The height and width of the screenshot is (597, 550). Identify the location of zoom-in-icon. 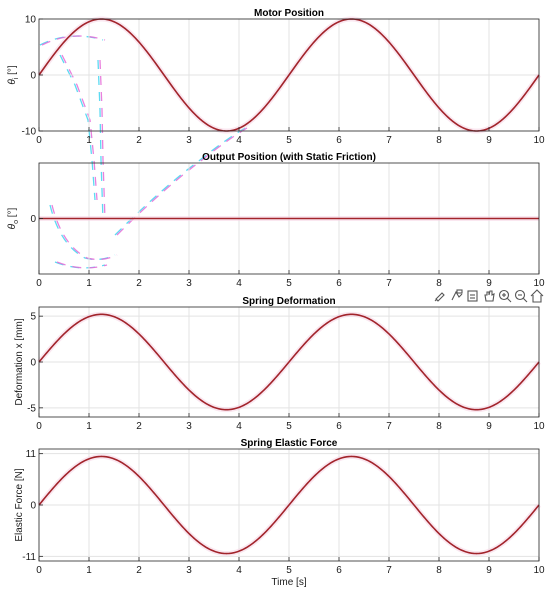
(504, 295).